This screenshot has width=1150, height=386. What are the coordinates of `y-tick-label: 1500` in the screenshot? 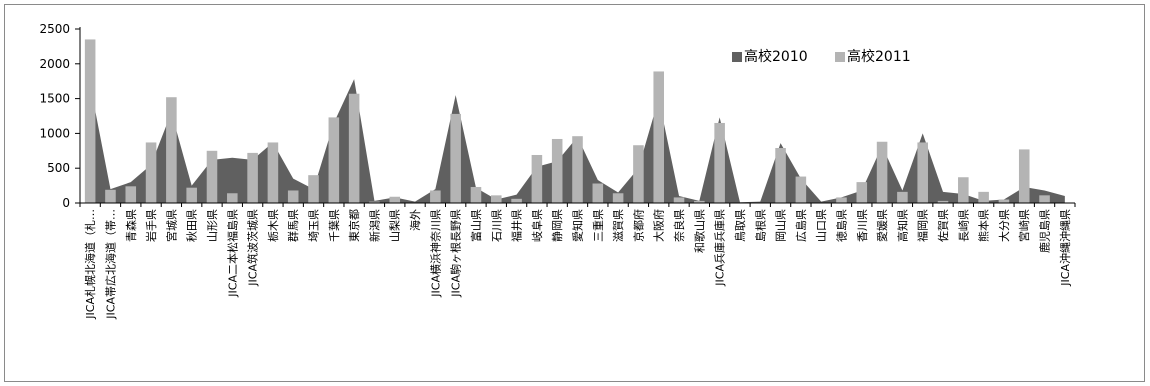 It's located at (54, 99).